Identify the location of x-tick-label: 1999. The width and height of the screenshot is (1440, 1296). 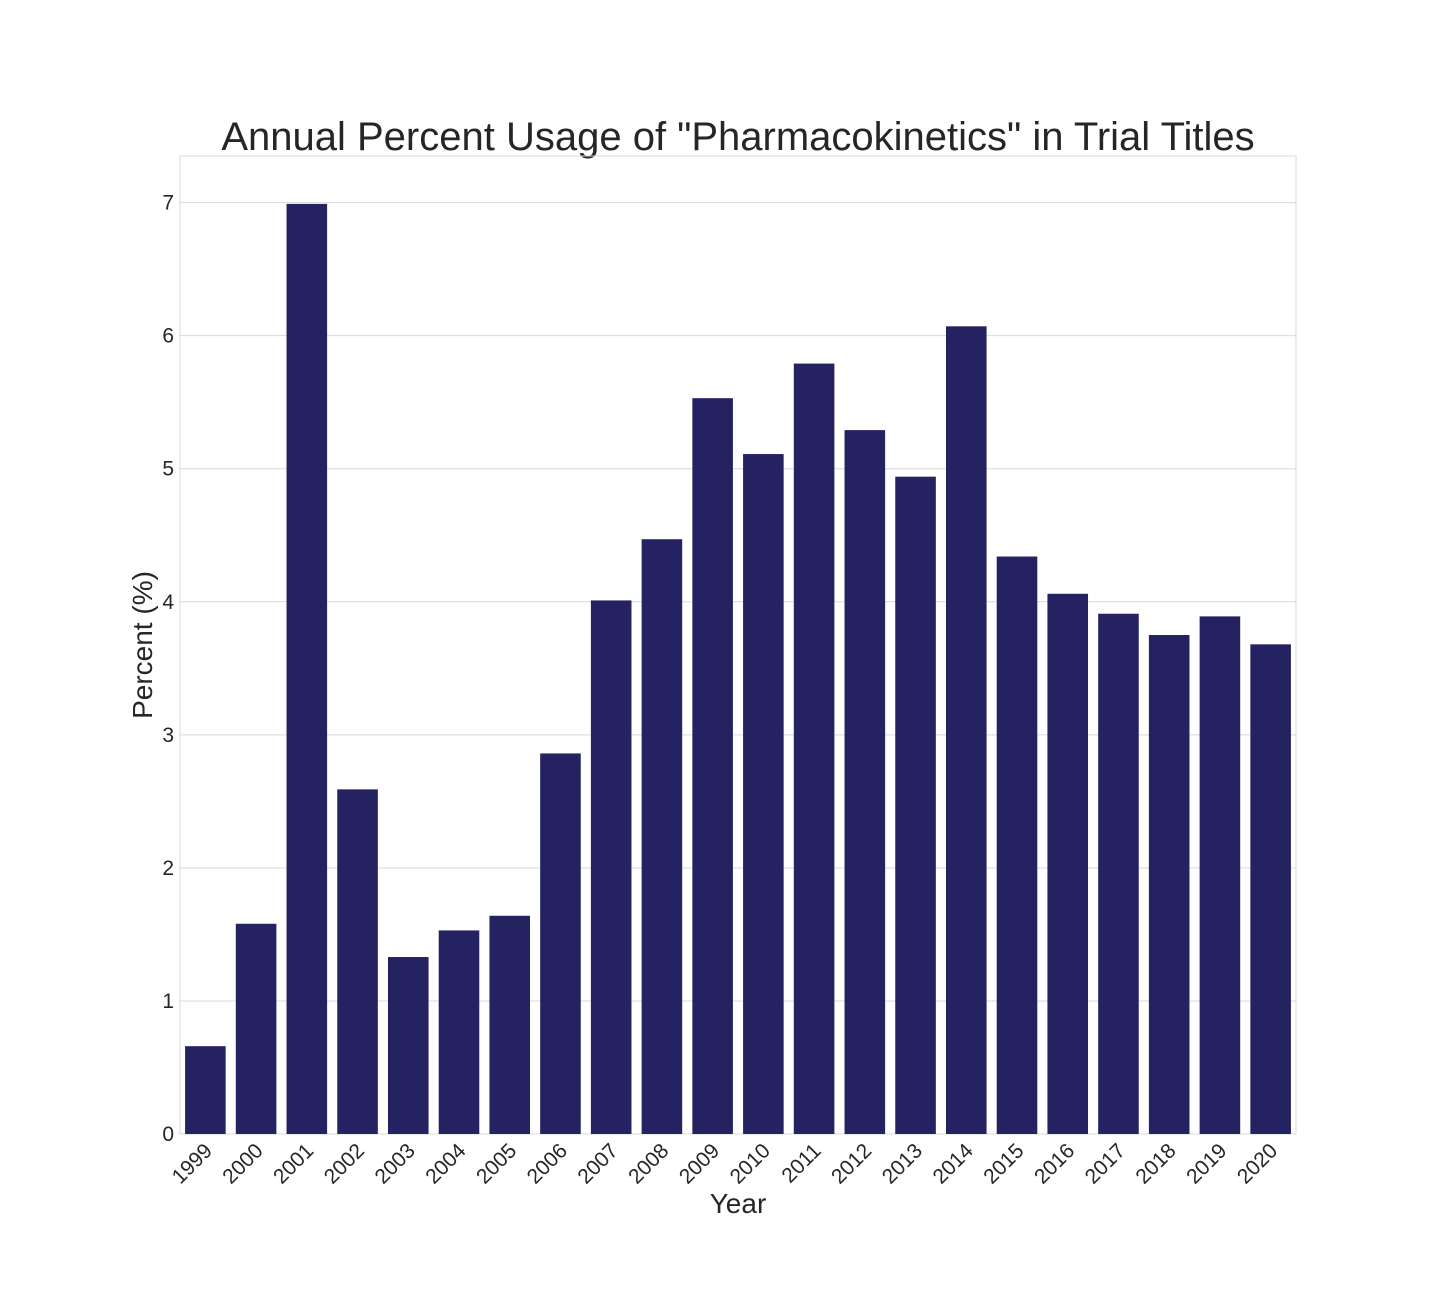
(192, 1163).